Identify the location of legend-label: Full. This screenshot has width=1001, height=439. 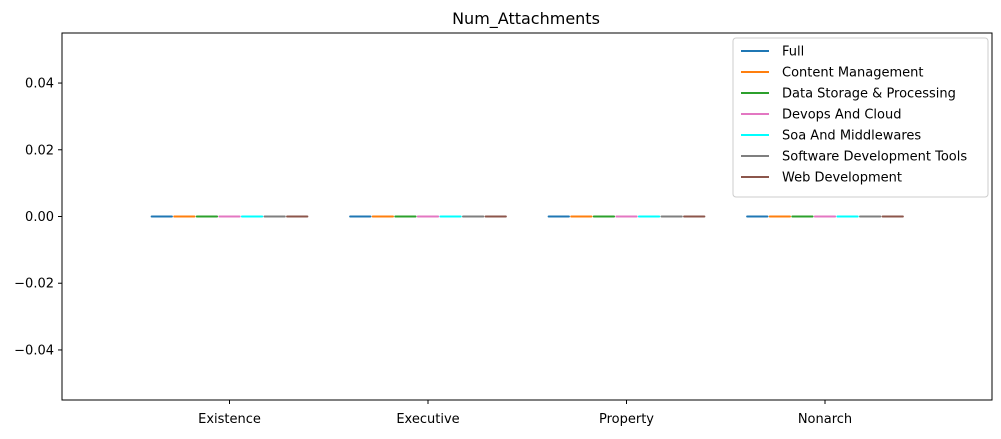
(793, 52).